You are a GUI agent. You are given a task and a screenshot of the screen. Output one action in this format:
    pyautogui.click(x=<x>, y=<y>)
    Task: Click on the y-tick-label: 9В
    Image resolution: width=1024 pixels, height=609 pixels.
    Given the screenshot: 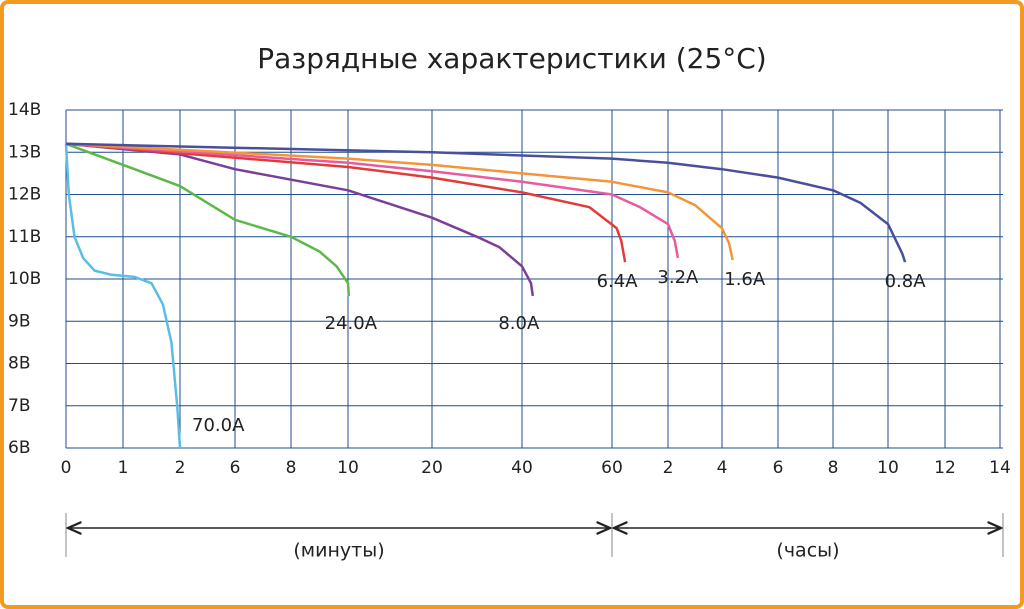 What is the action you would take?
    pyautogui.click(x=19, y=321)
    